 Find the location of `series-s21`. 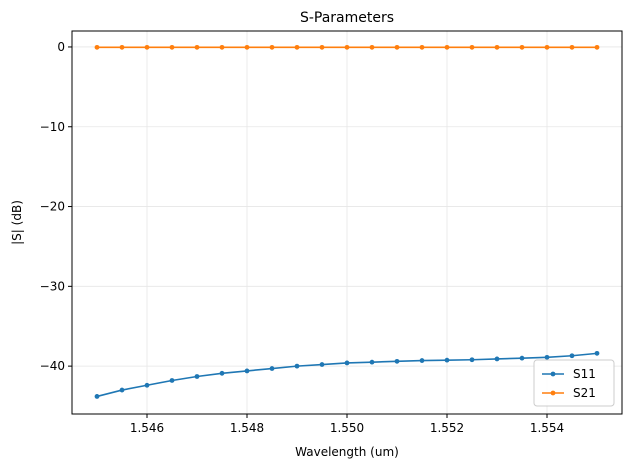

series-s21 is located at coordinates (347, 47).